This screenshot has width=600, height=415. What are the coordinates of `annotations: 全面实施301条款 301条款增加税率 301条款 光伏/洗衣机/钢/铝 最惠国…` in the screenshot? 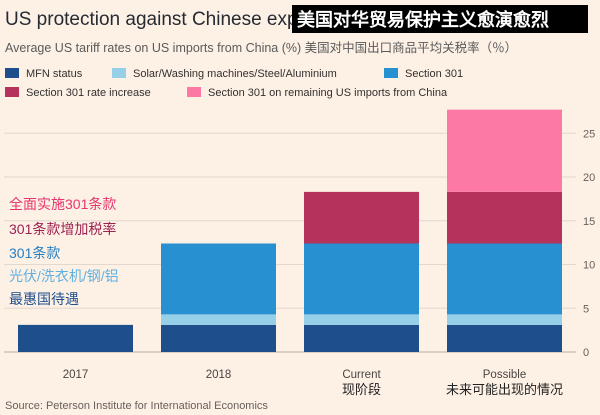 It's located at (64, 251).